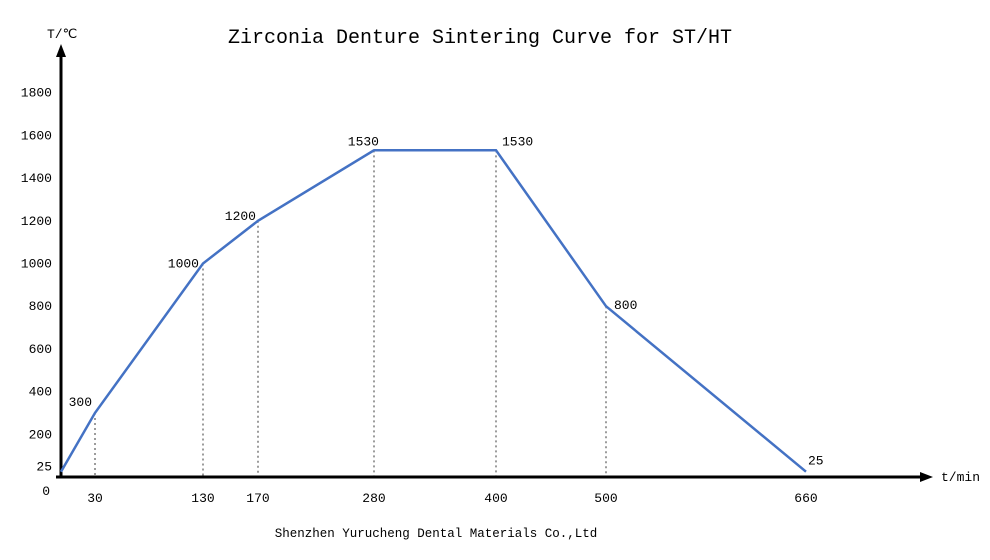  What do you see at coordinates (36, 221) in the screenshot?
I see `y-tick-label-1200: 1200` at bounding box center [36, 221].